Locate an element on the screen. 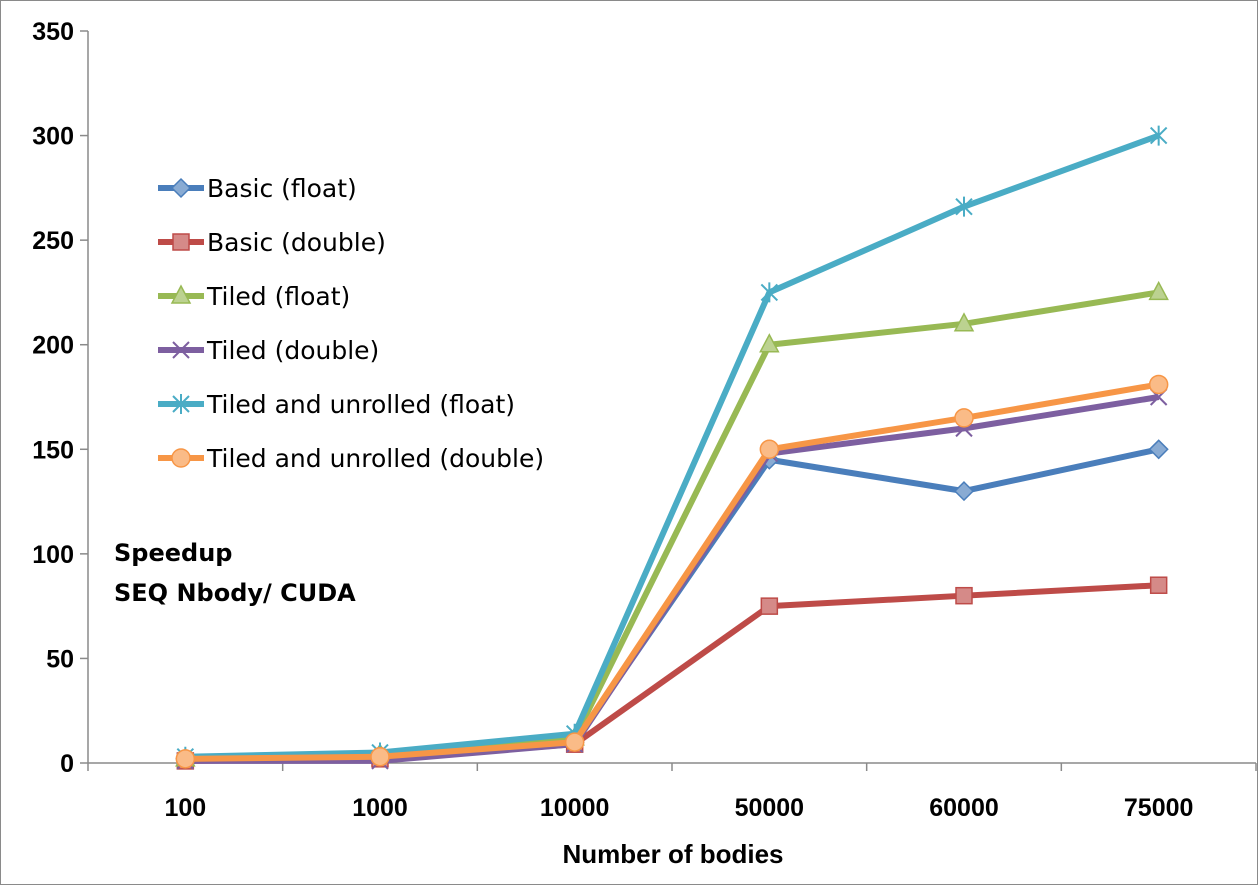 The width and height of the screenshot is (1258, 886). legend-item: Tiled and unrolled (double) is located at coordinates (351, 458).